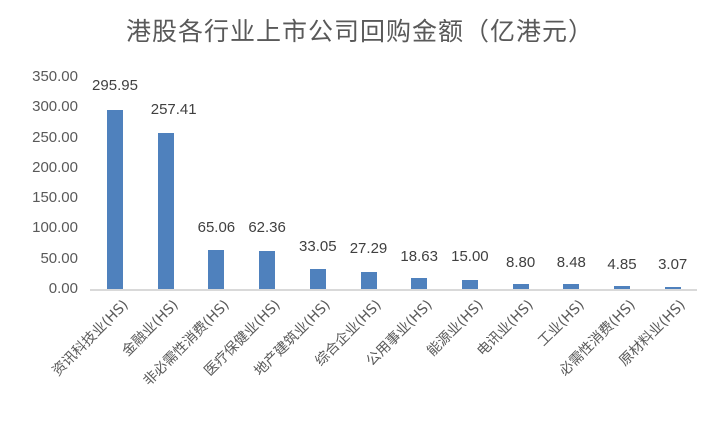 The height and width of the screenshot is (432, 720). What do you see at coordinates (673, 264) in the screenshot?
I see `data-label: 3.07` at bounding box center [673, 264].